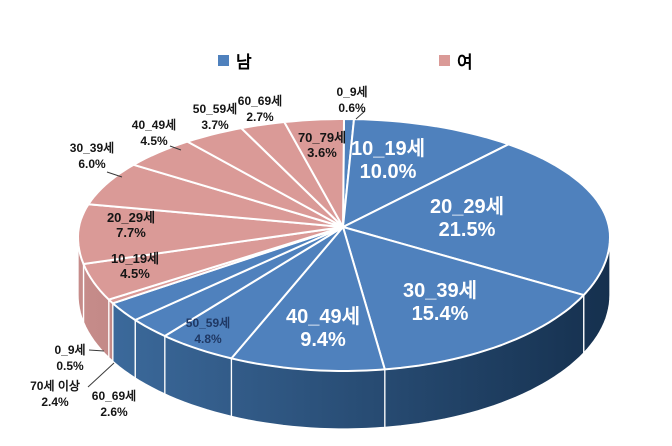  What do you see at coordinates (92, 156) in the screenshot?
I see `pie-slice-label: 30_39세 6.0%` at bounding box center [92, 156].